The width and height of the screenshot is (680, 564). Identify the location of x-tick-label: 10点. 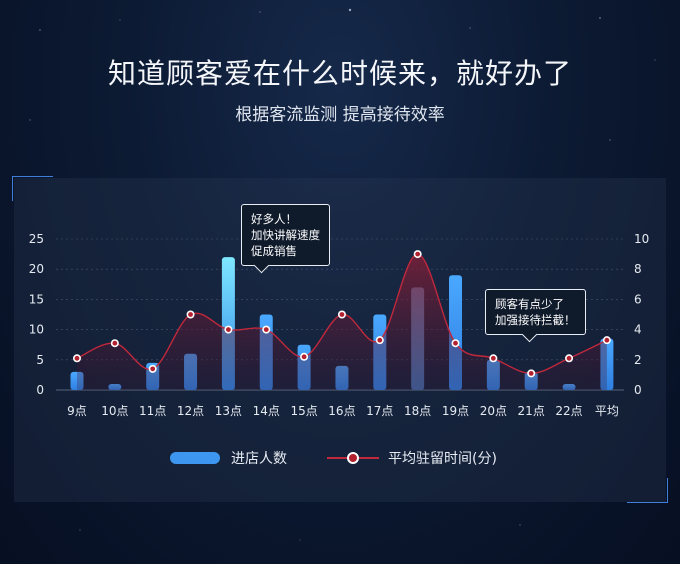
(114, 411).